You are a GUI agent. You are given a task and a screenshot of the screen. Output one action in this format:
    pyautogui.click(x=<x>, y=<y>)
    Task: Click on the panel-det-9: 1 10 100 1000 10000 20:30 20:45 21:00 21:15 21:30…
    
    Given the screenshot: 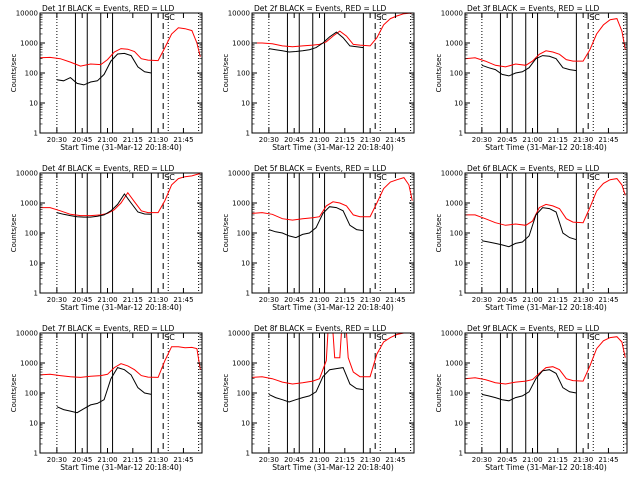 What is the action you would take?
    pyautogui.click(x=531, y=398)
    